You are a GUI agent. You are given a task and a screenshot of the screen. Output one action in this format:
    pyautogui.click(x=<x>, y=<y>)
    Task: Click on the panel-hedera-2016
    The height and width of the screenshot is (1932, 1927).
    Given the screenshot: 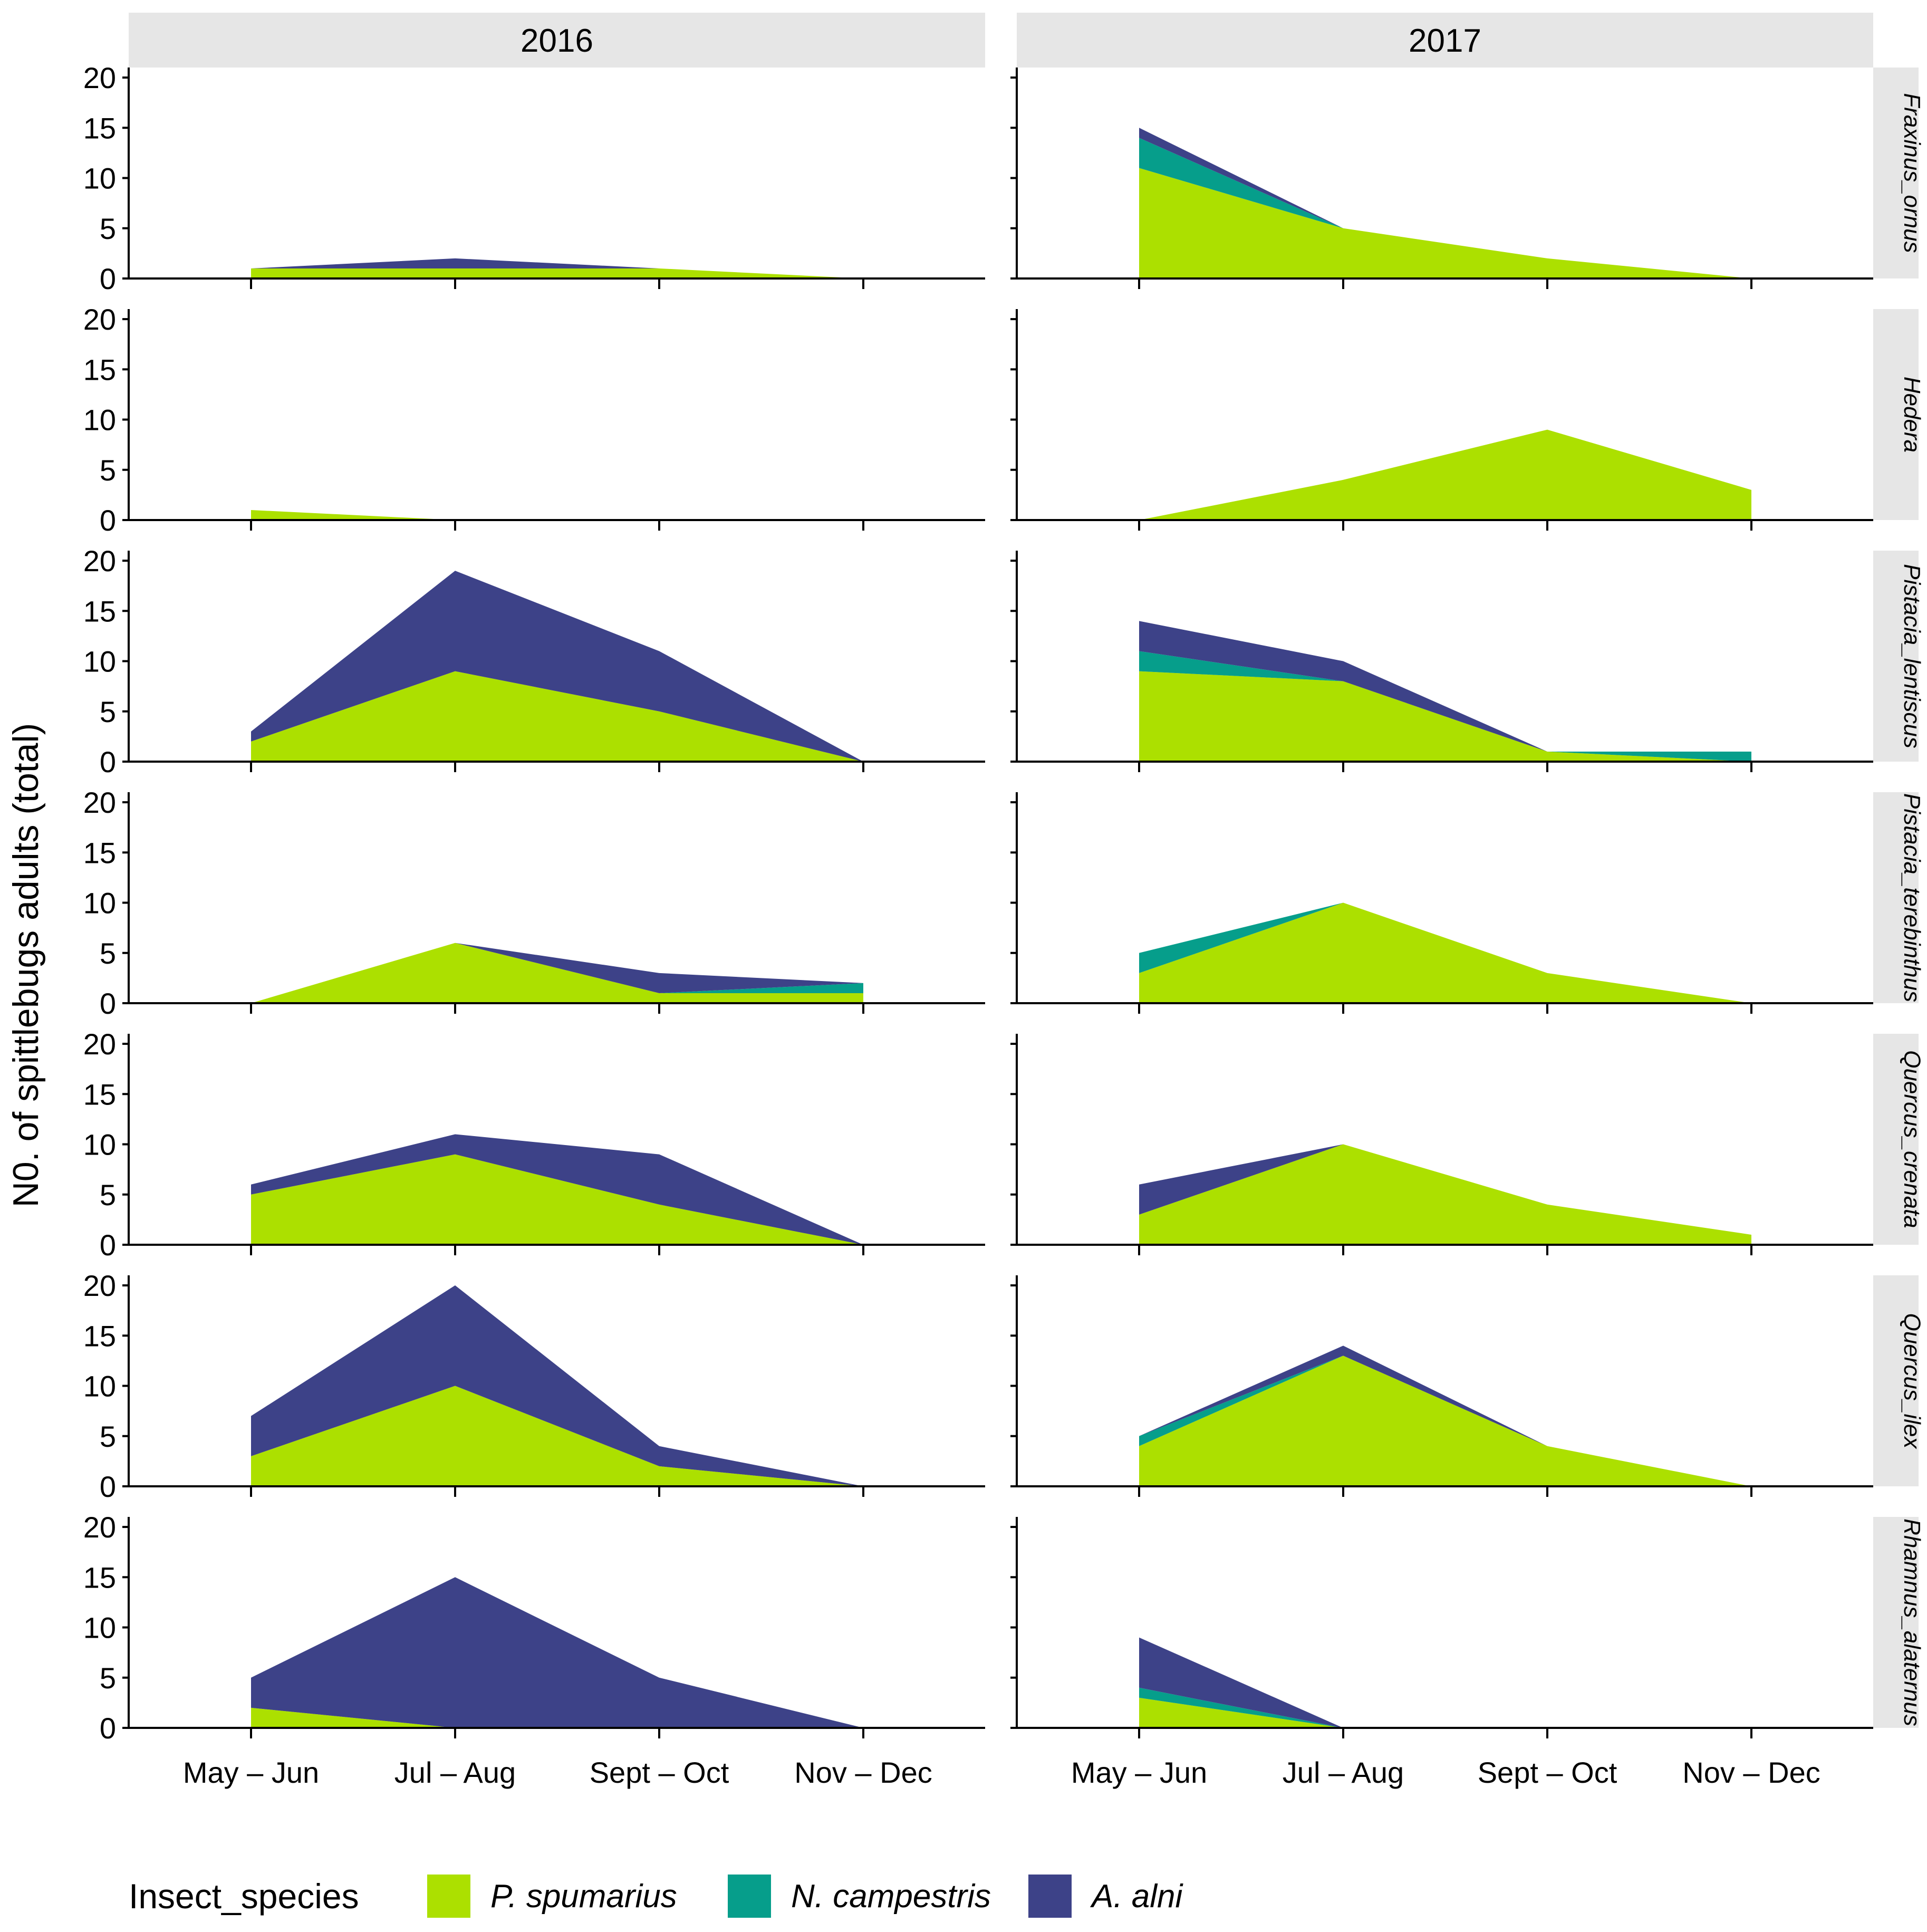 What is the action you would take?
    pyautogui.click(x=353, y=515)
    